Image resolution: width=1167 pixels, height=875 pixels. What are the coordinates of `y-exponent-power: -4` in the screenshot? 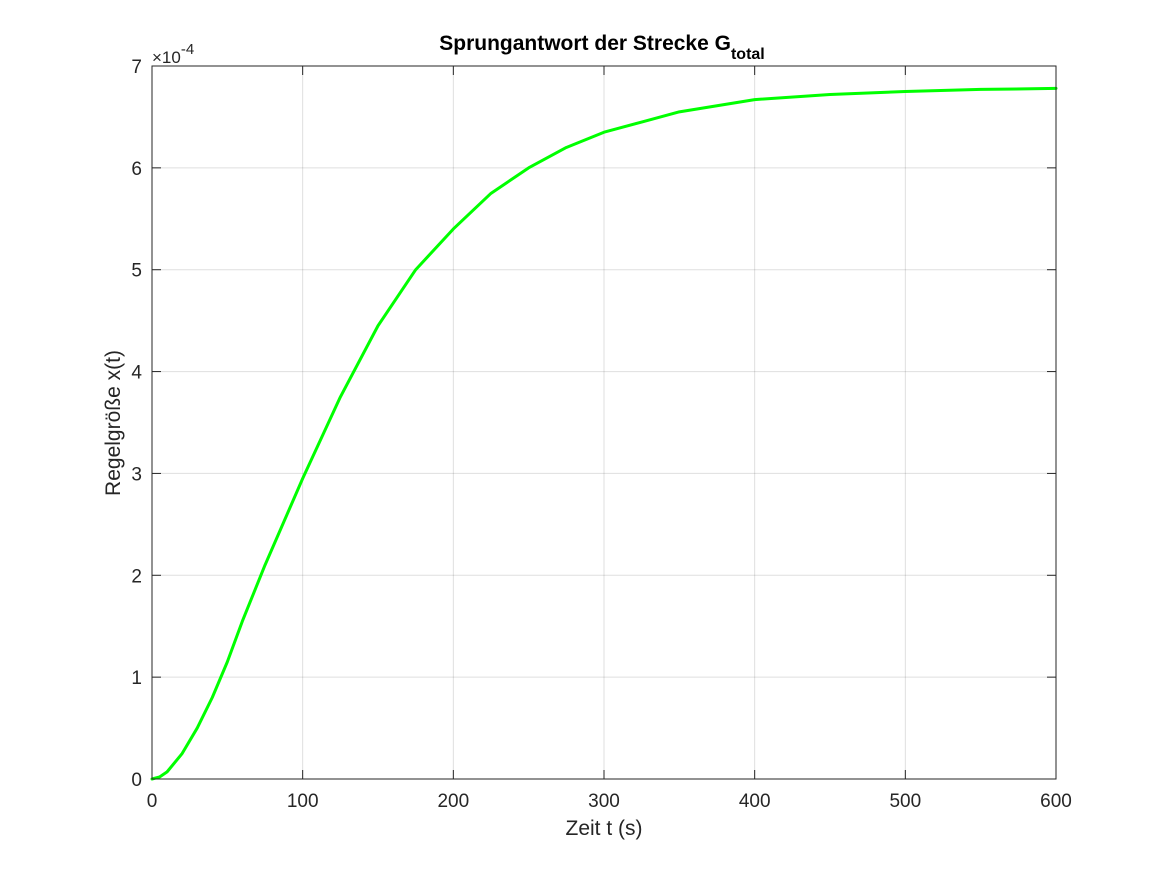 It's located at (187, 49).